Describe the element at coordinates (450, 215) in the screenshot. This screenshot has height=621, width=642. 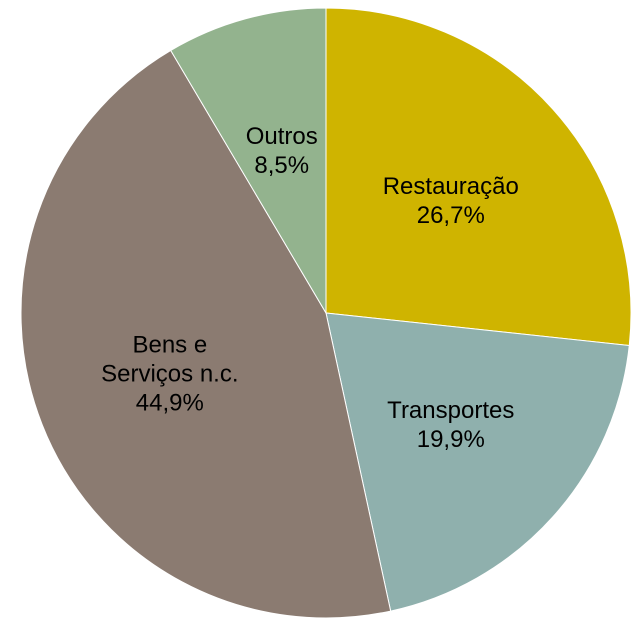
I see `value-label: 26,7%` at that location.